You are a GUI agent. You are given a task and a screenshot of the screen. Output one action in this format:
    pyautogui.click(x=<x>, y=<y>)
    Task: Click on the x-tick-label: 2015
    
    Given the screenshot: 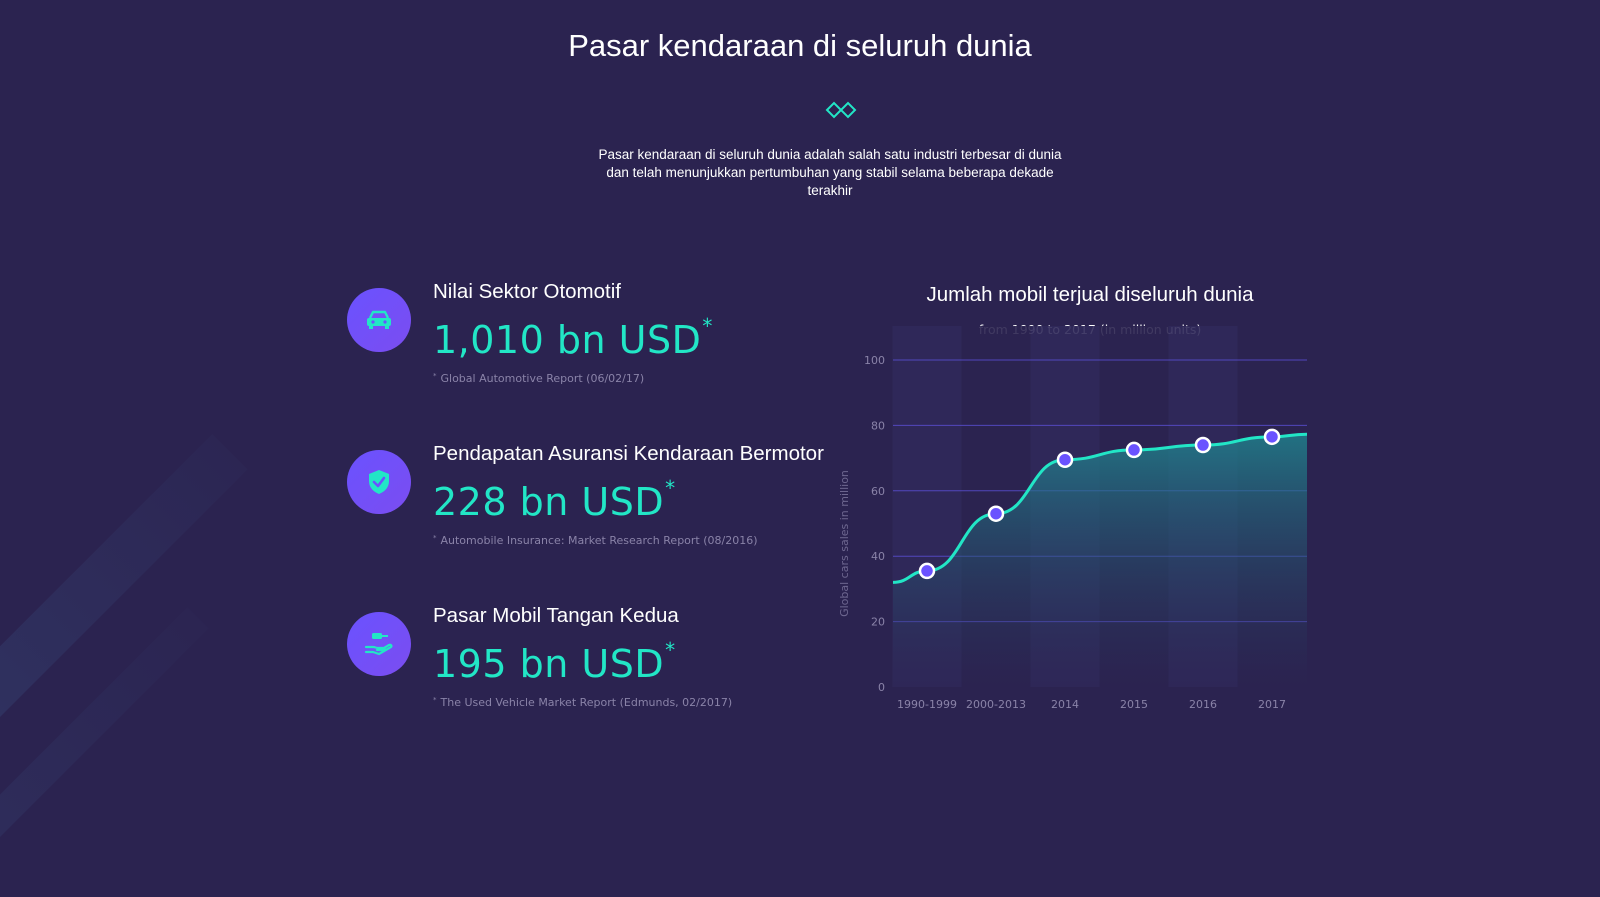 What is the action you would take?
    pyautogui.click(x=1134, y=704)
    